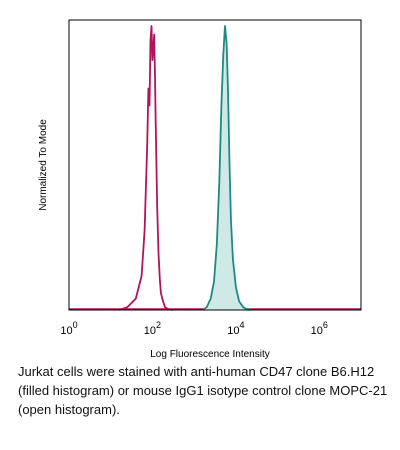 The width and height of the screenshot is (400, 450). I want to click on x-tick-label: 10⁴, so click(235, 328).